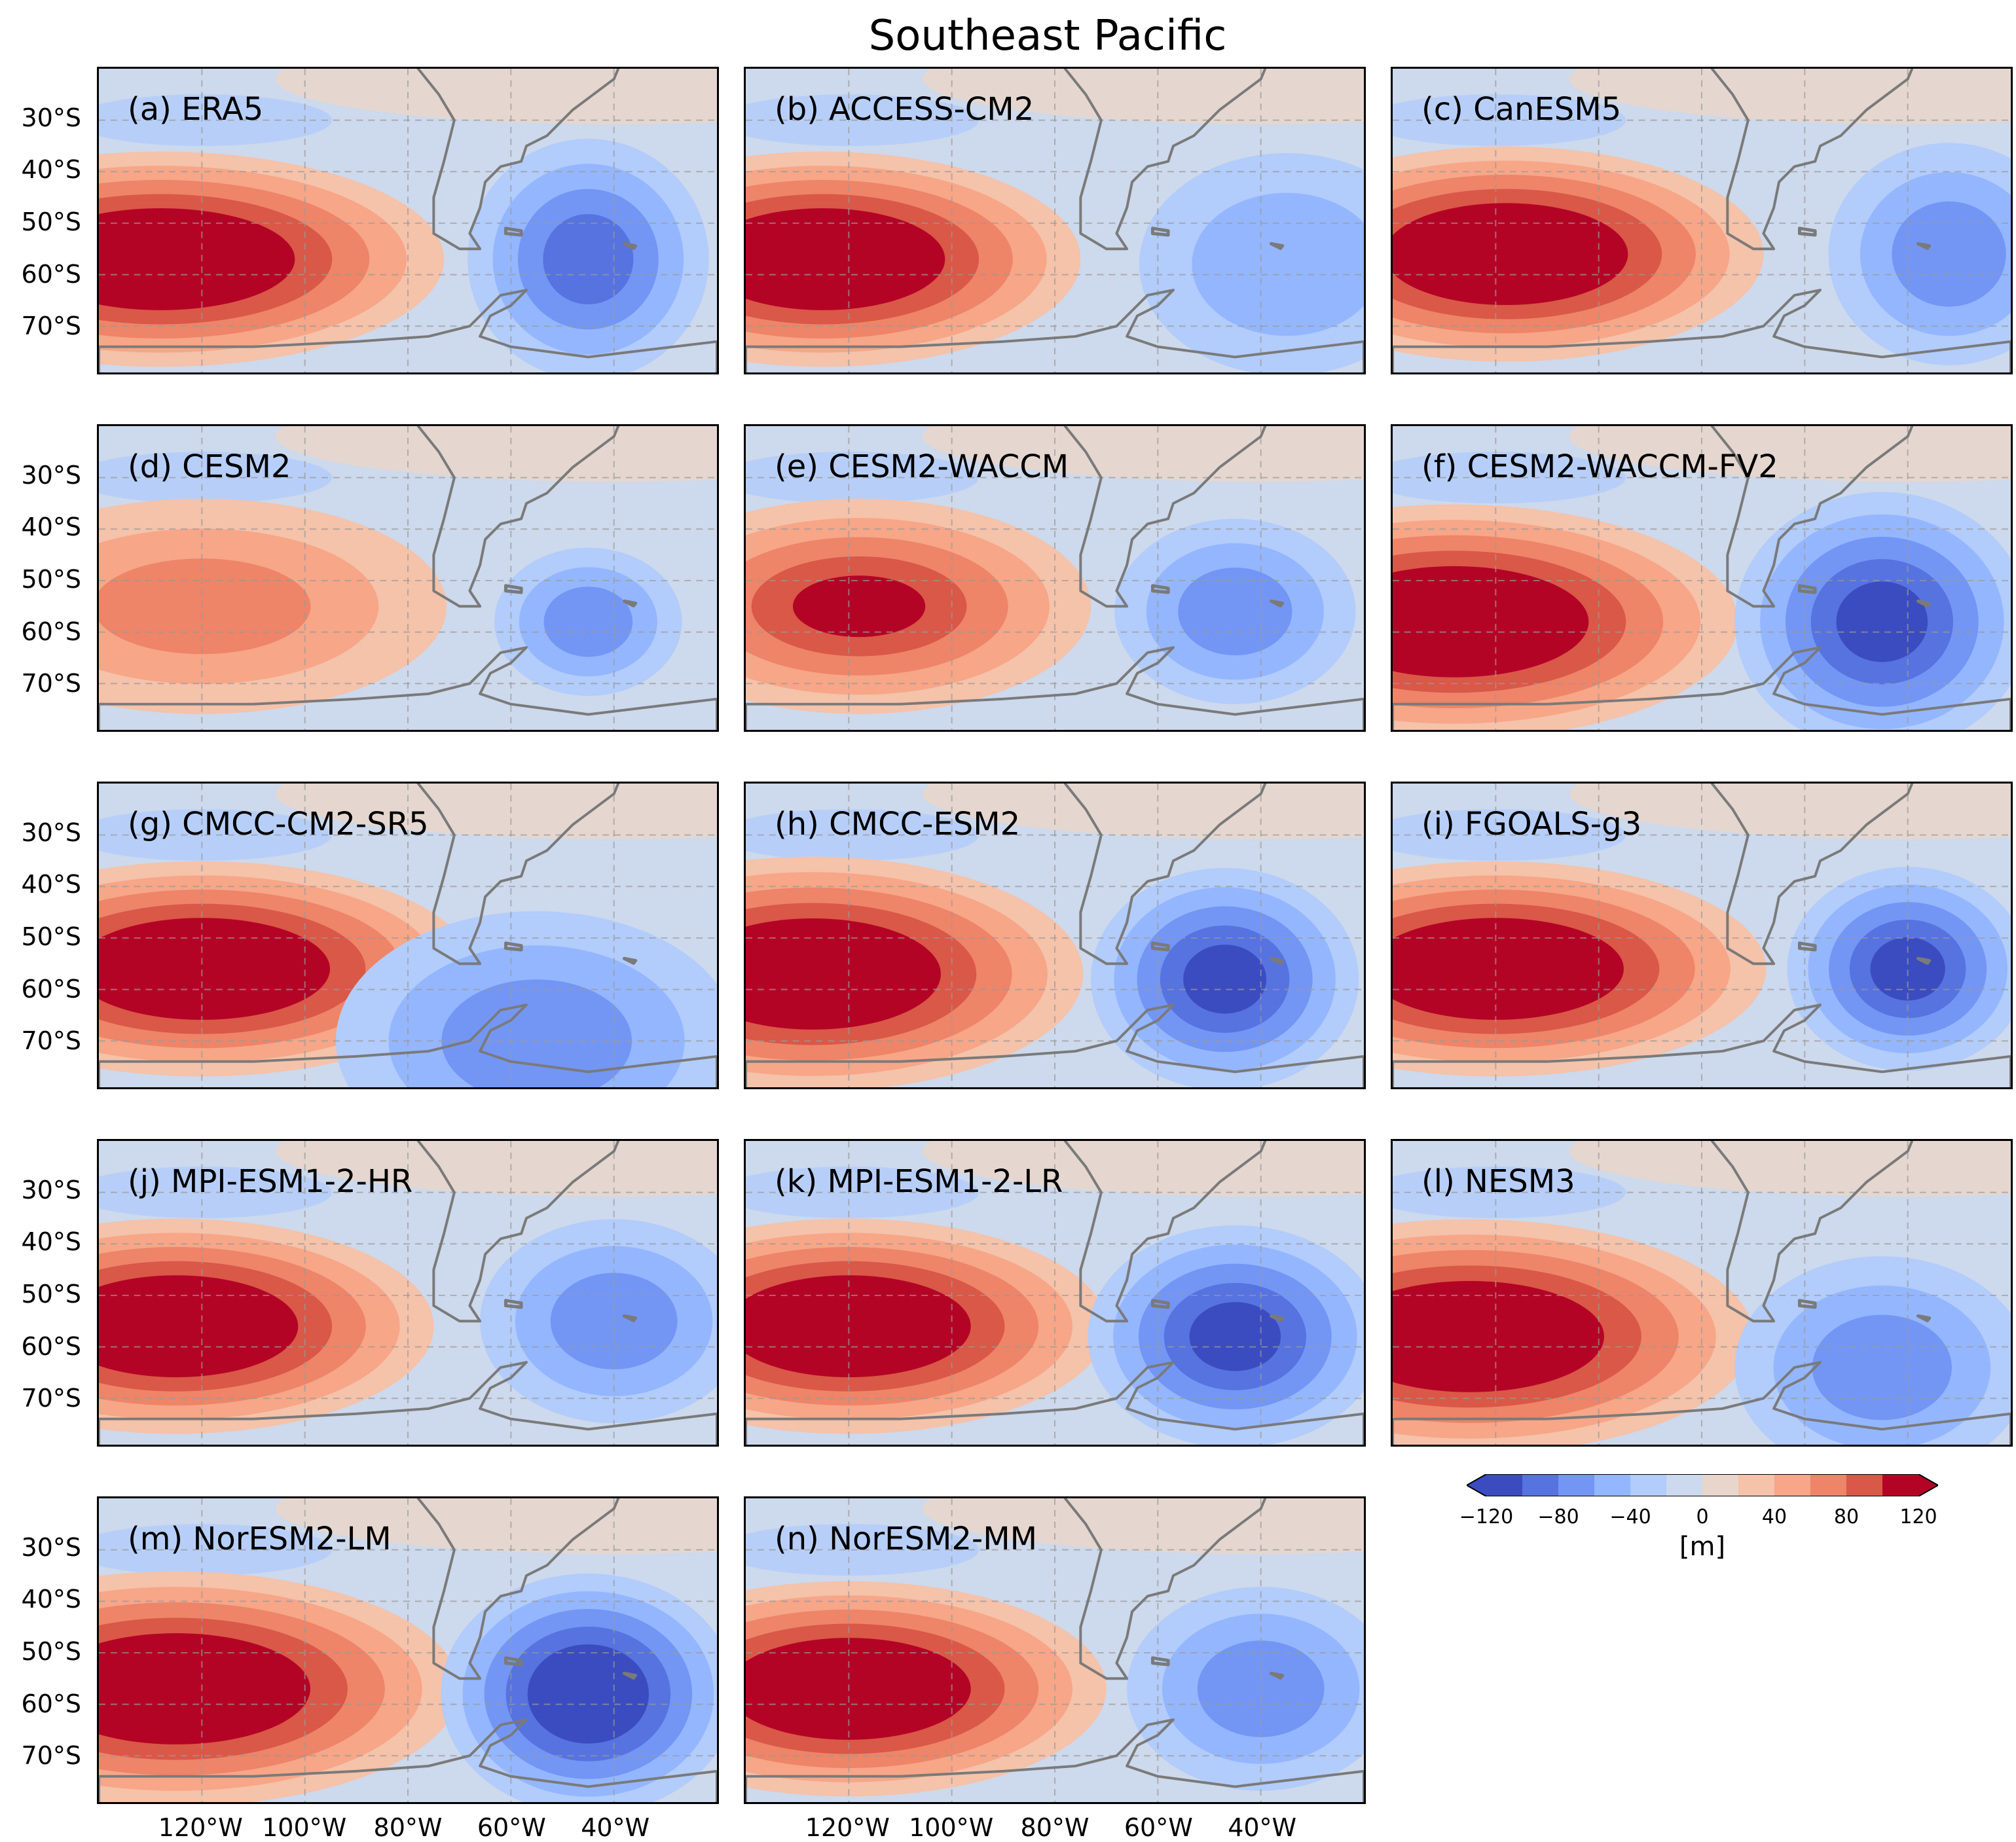 The height and width of the screenshot is (1842, 2016). What do you see at coordinates (1703, 1547) in the screenshot?
I see `colorbar-unit: [m]` at bounding box center [1703, 1547].